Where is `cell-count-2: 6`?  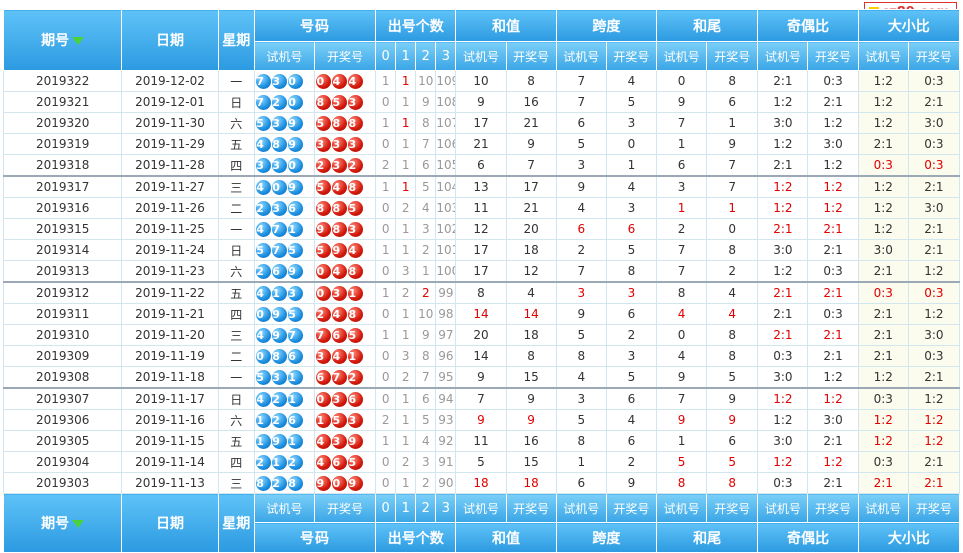 cell-count-2: 6 is located at coordinates (426, 165).